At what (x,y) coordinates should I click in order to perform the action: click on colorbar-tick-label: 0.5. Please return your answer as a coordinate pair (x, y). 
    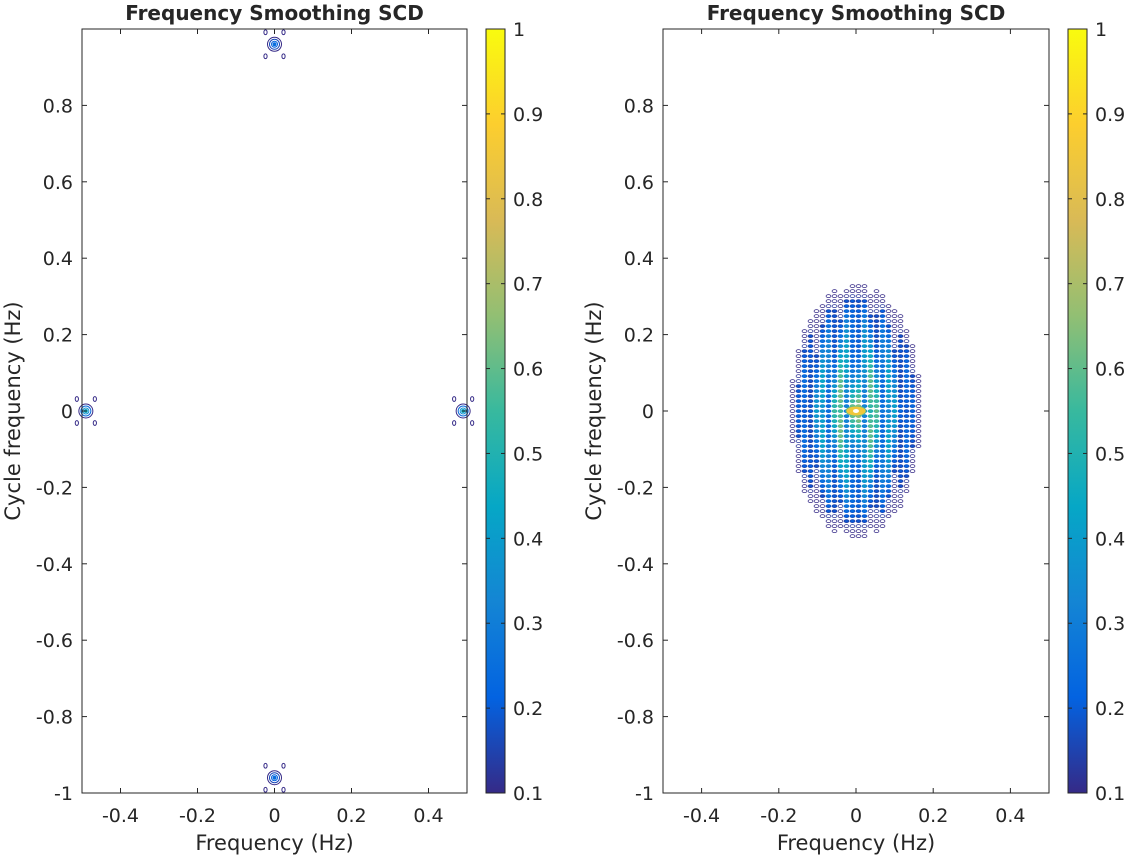
    Looking at the image, I should click on (528, 454).